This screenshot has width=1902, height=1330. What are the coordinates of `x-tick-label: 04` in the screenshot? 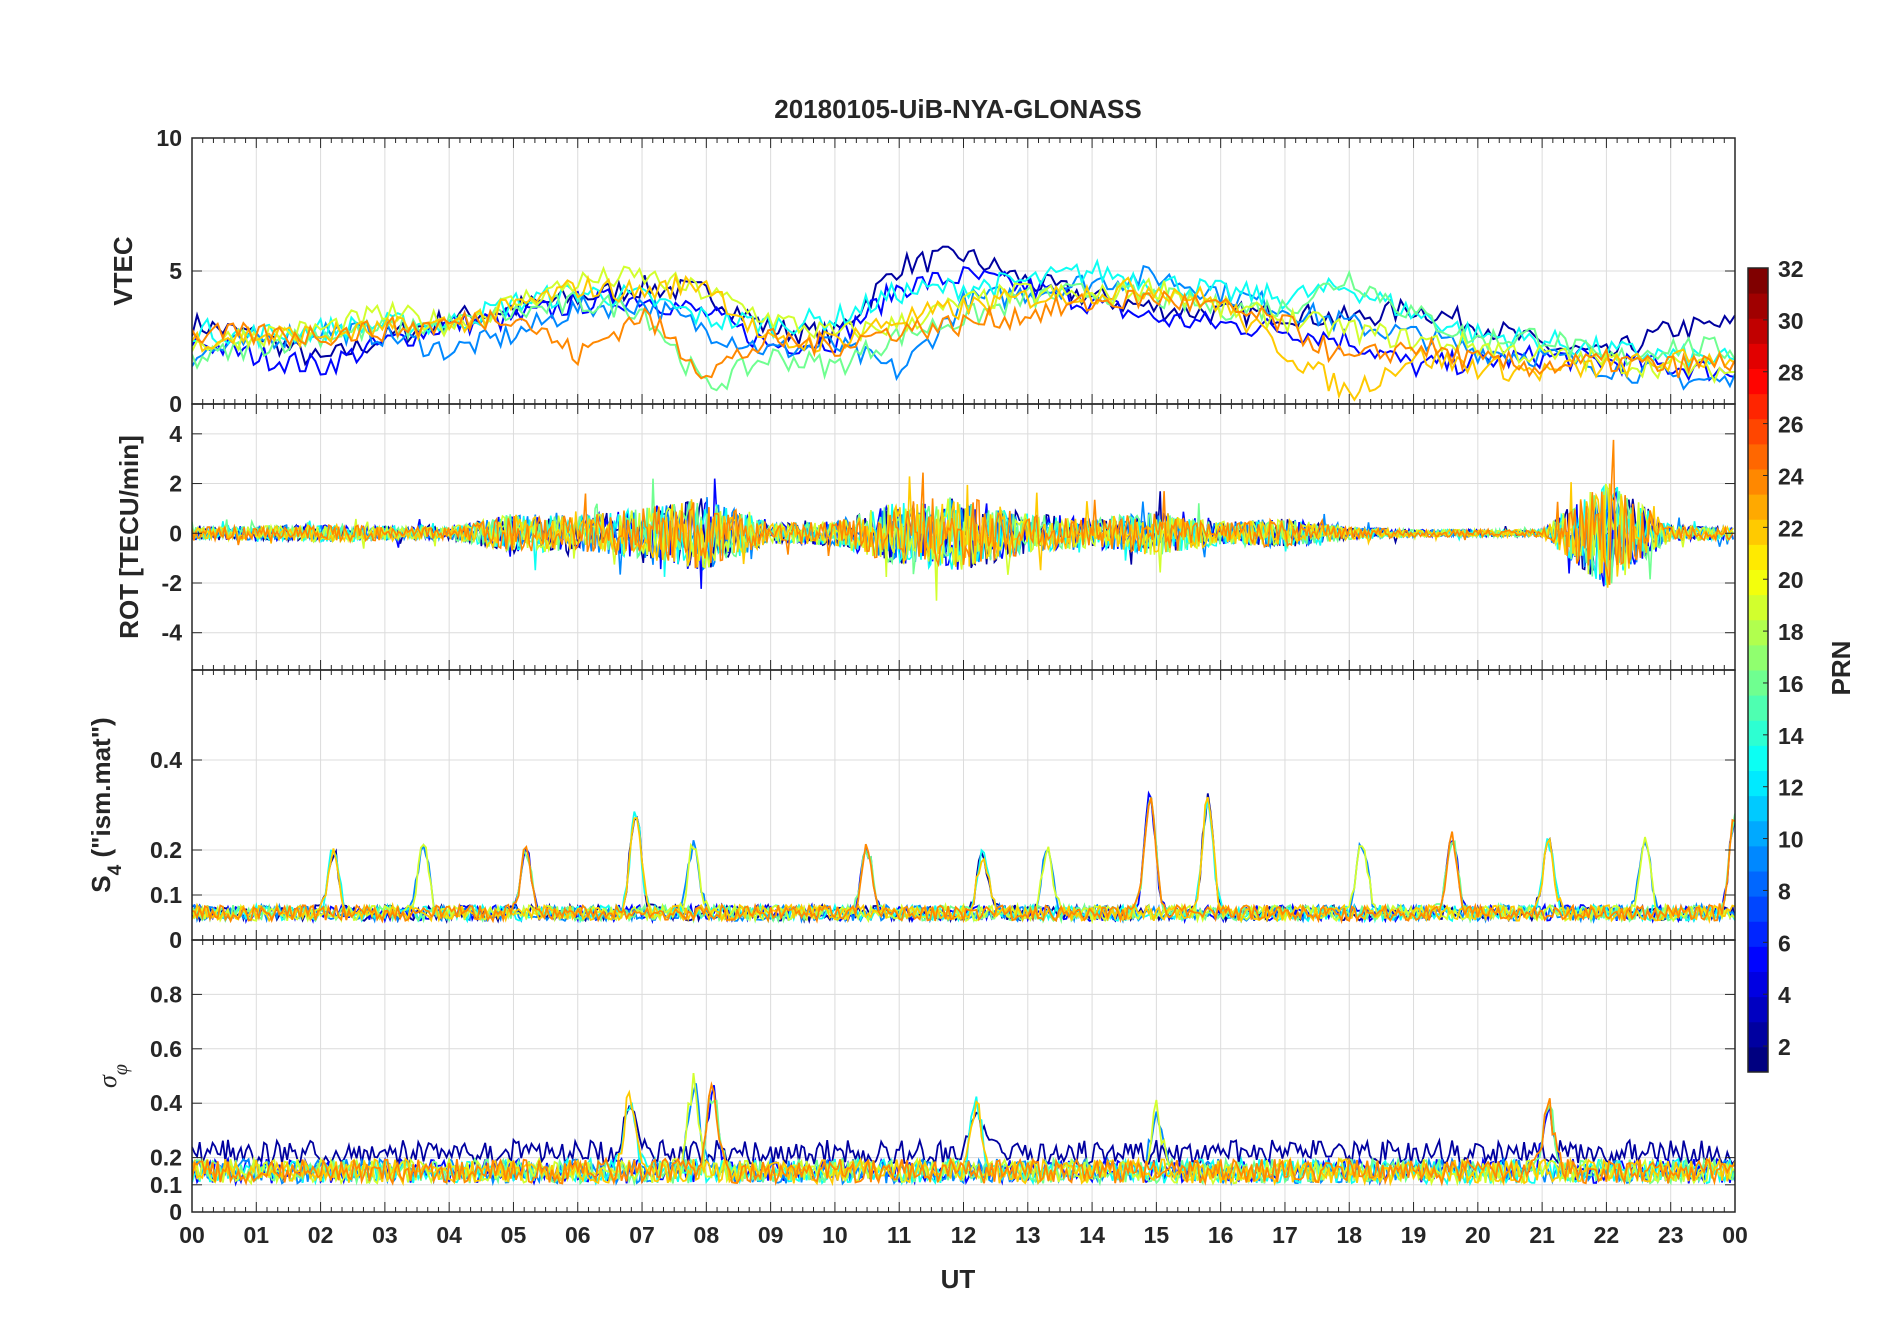 It's located at (449, 1235).